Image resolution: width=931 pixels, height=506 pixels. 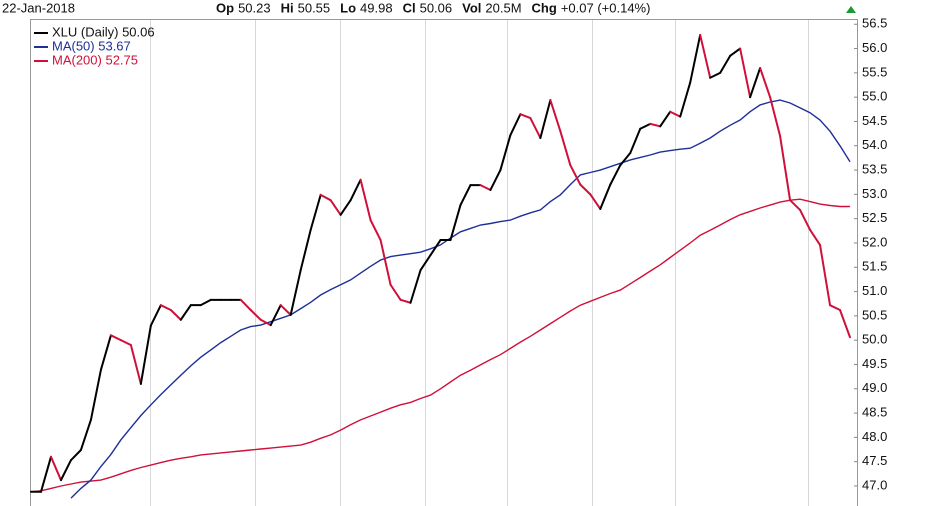 I want to click on y-tick-label: 55.5, so click(x=874, y=71).